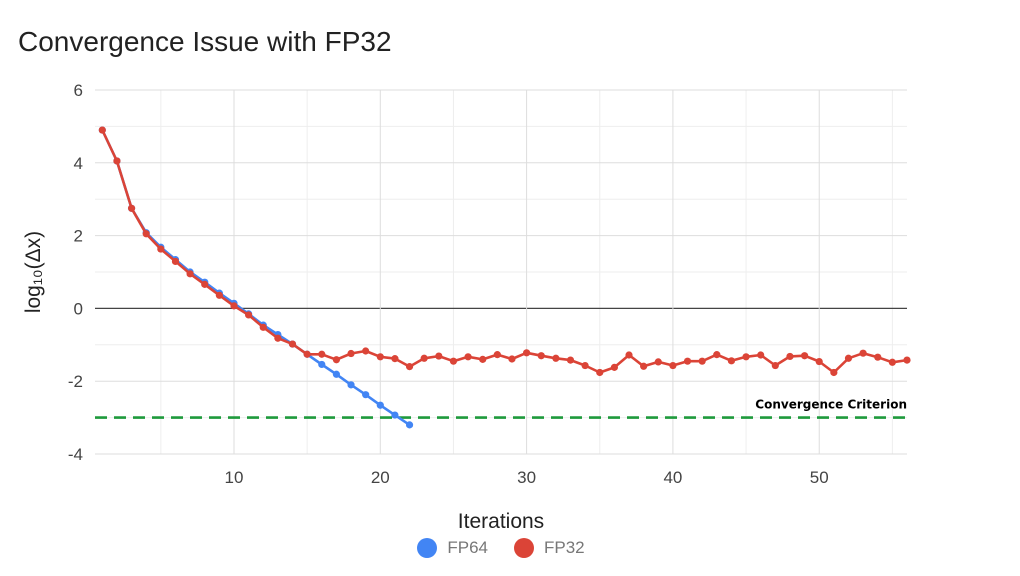 Image resolution: width=1020 pixels, height=576 pixels. What do you see at coordinates (78, 90) in the screenshot?
I see `y-tick-label: 6` at bounding box center [78, 90].